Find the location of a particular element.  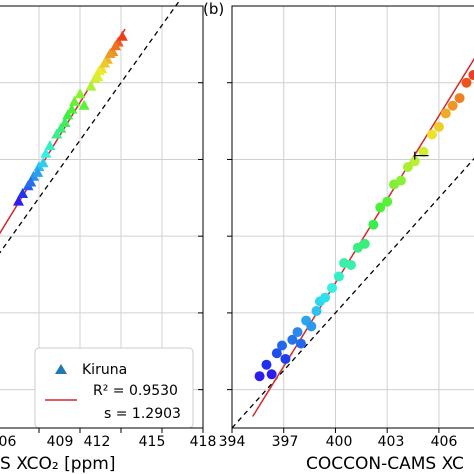

legend-s-label: s = 1.2903 is located at coordinates (142, 414).